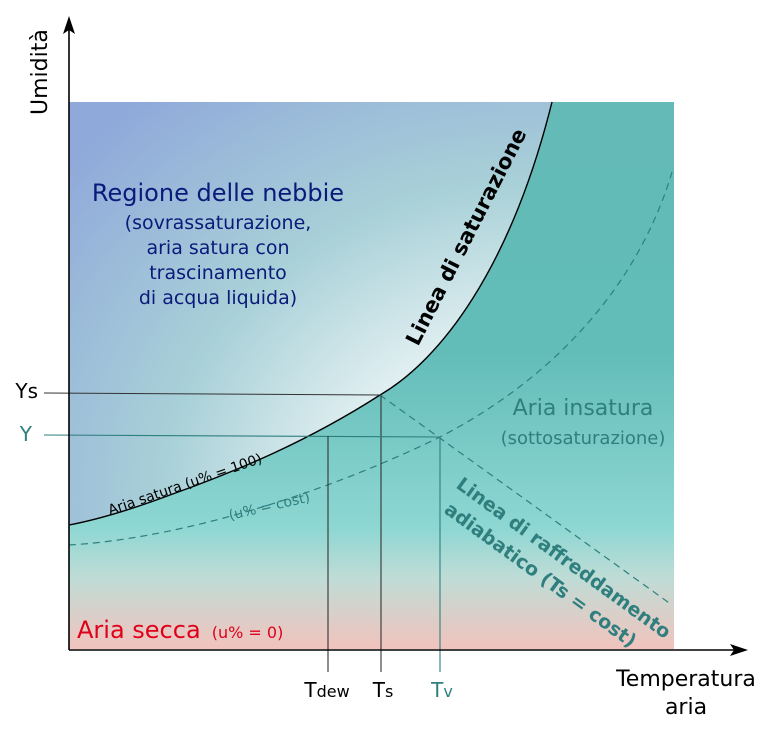 This screenshot has height=729, width=776. Describe the element at coordinates (447, 691) in the screenshot. I see `tv-sub: v` at that location.